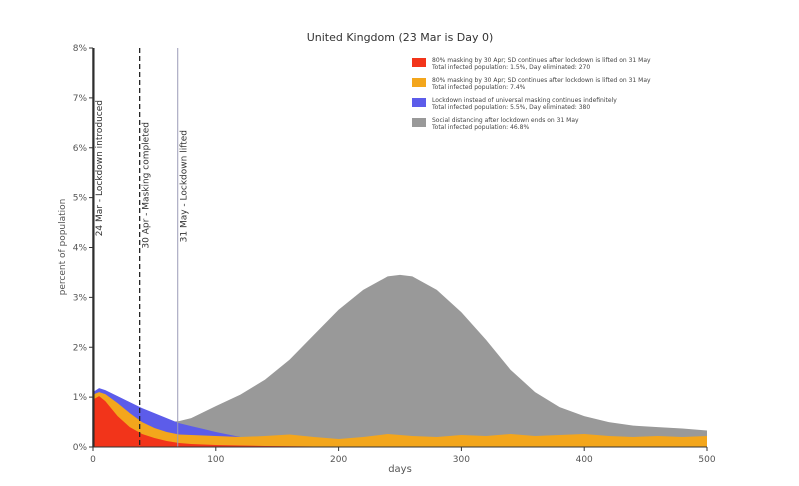 The width and height of the screenshot is (799, 486). What do you see at coordinates (147, 185) in the screenshot?
I see `annotation-label-1: 30 Apr - Masking completed` at bounding box center [147, 185].